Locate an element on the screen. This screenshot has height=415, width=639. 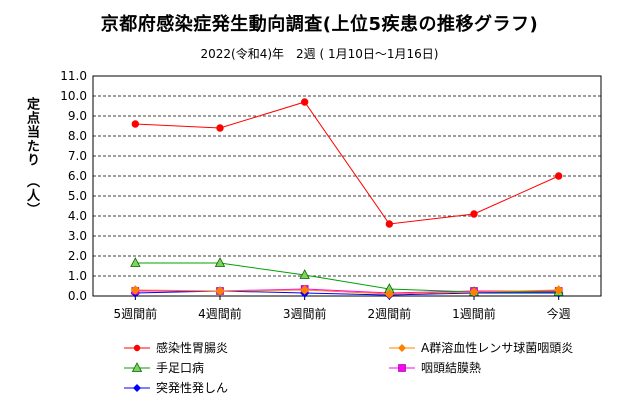
legend-label: A群溶血性レンサ球菌咽頭炎 is located at coordinates (497, 348).